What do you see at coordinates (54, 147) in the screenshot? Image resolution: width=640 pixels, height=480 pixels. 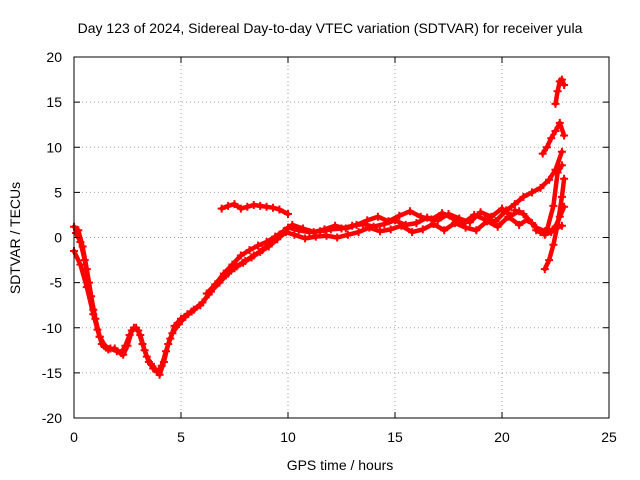 I see `y-tick-label: 10` at bounding box center [54, 147].